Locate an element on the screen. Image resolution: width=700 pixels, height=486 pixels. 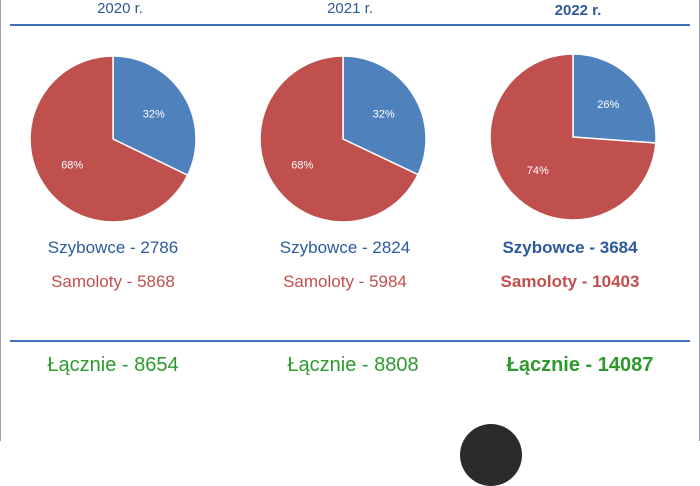
pie-chart-2021: 32% 68% is located at coordinates (343, 139).